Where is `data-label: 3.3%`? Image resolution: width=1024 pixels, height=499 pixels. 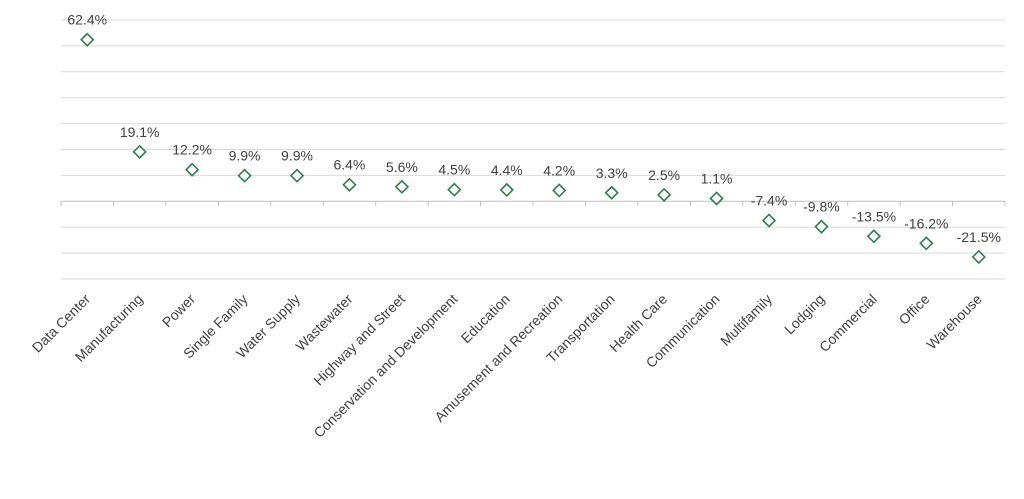
data-label: 3.3% is located at coordinates (612, 173).